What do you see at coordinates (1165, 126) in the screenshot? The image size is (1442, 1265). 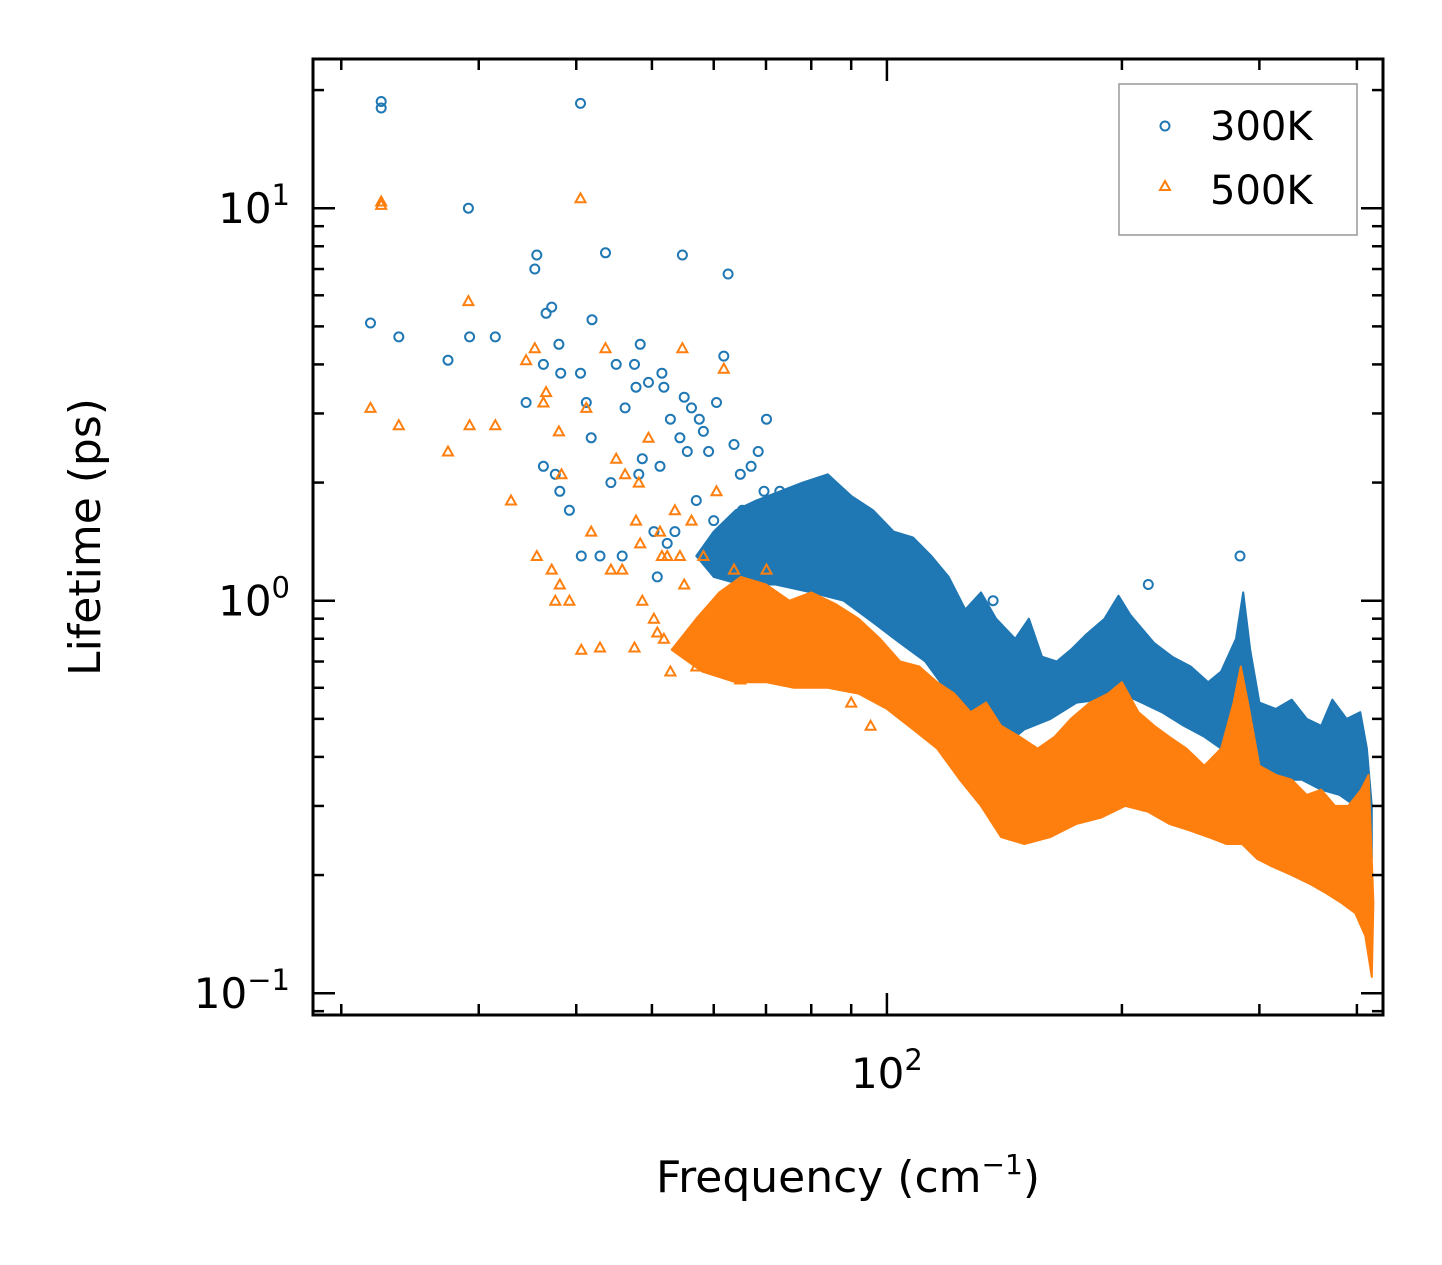 I see `legend-marker-300k` at bounding box center [1165, 126].